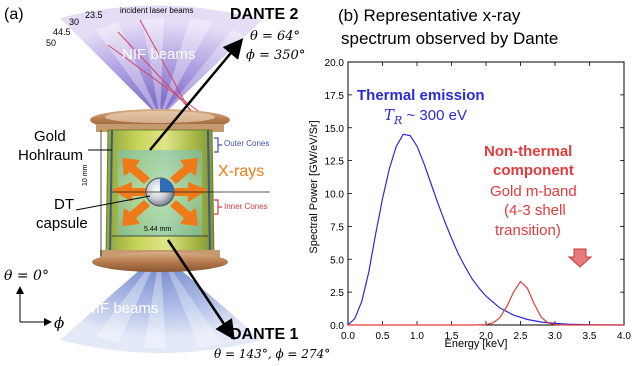  I want to click on height-dimension-label: 10 mm, so click(85, 175).